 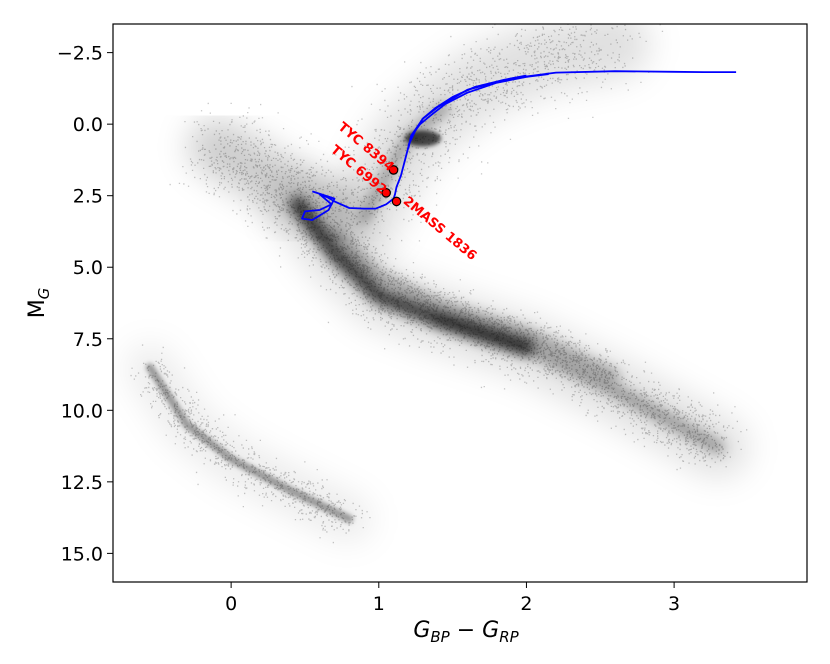 I want to click on x-title-sub2: RP, so click(x=509, y=637).